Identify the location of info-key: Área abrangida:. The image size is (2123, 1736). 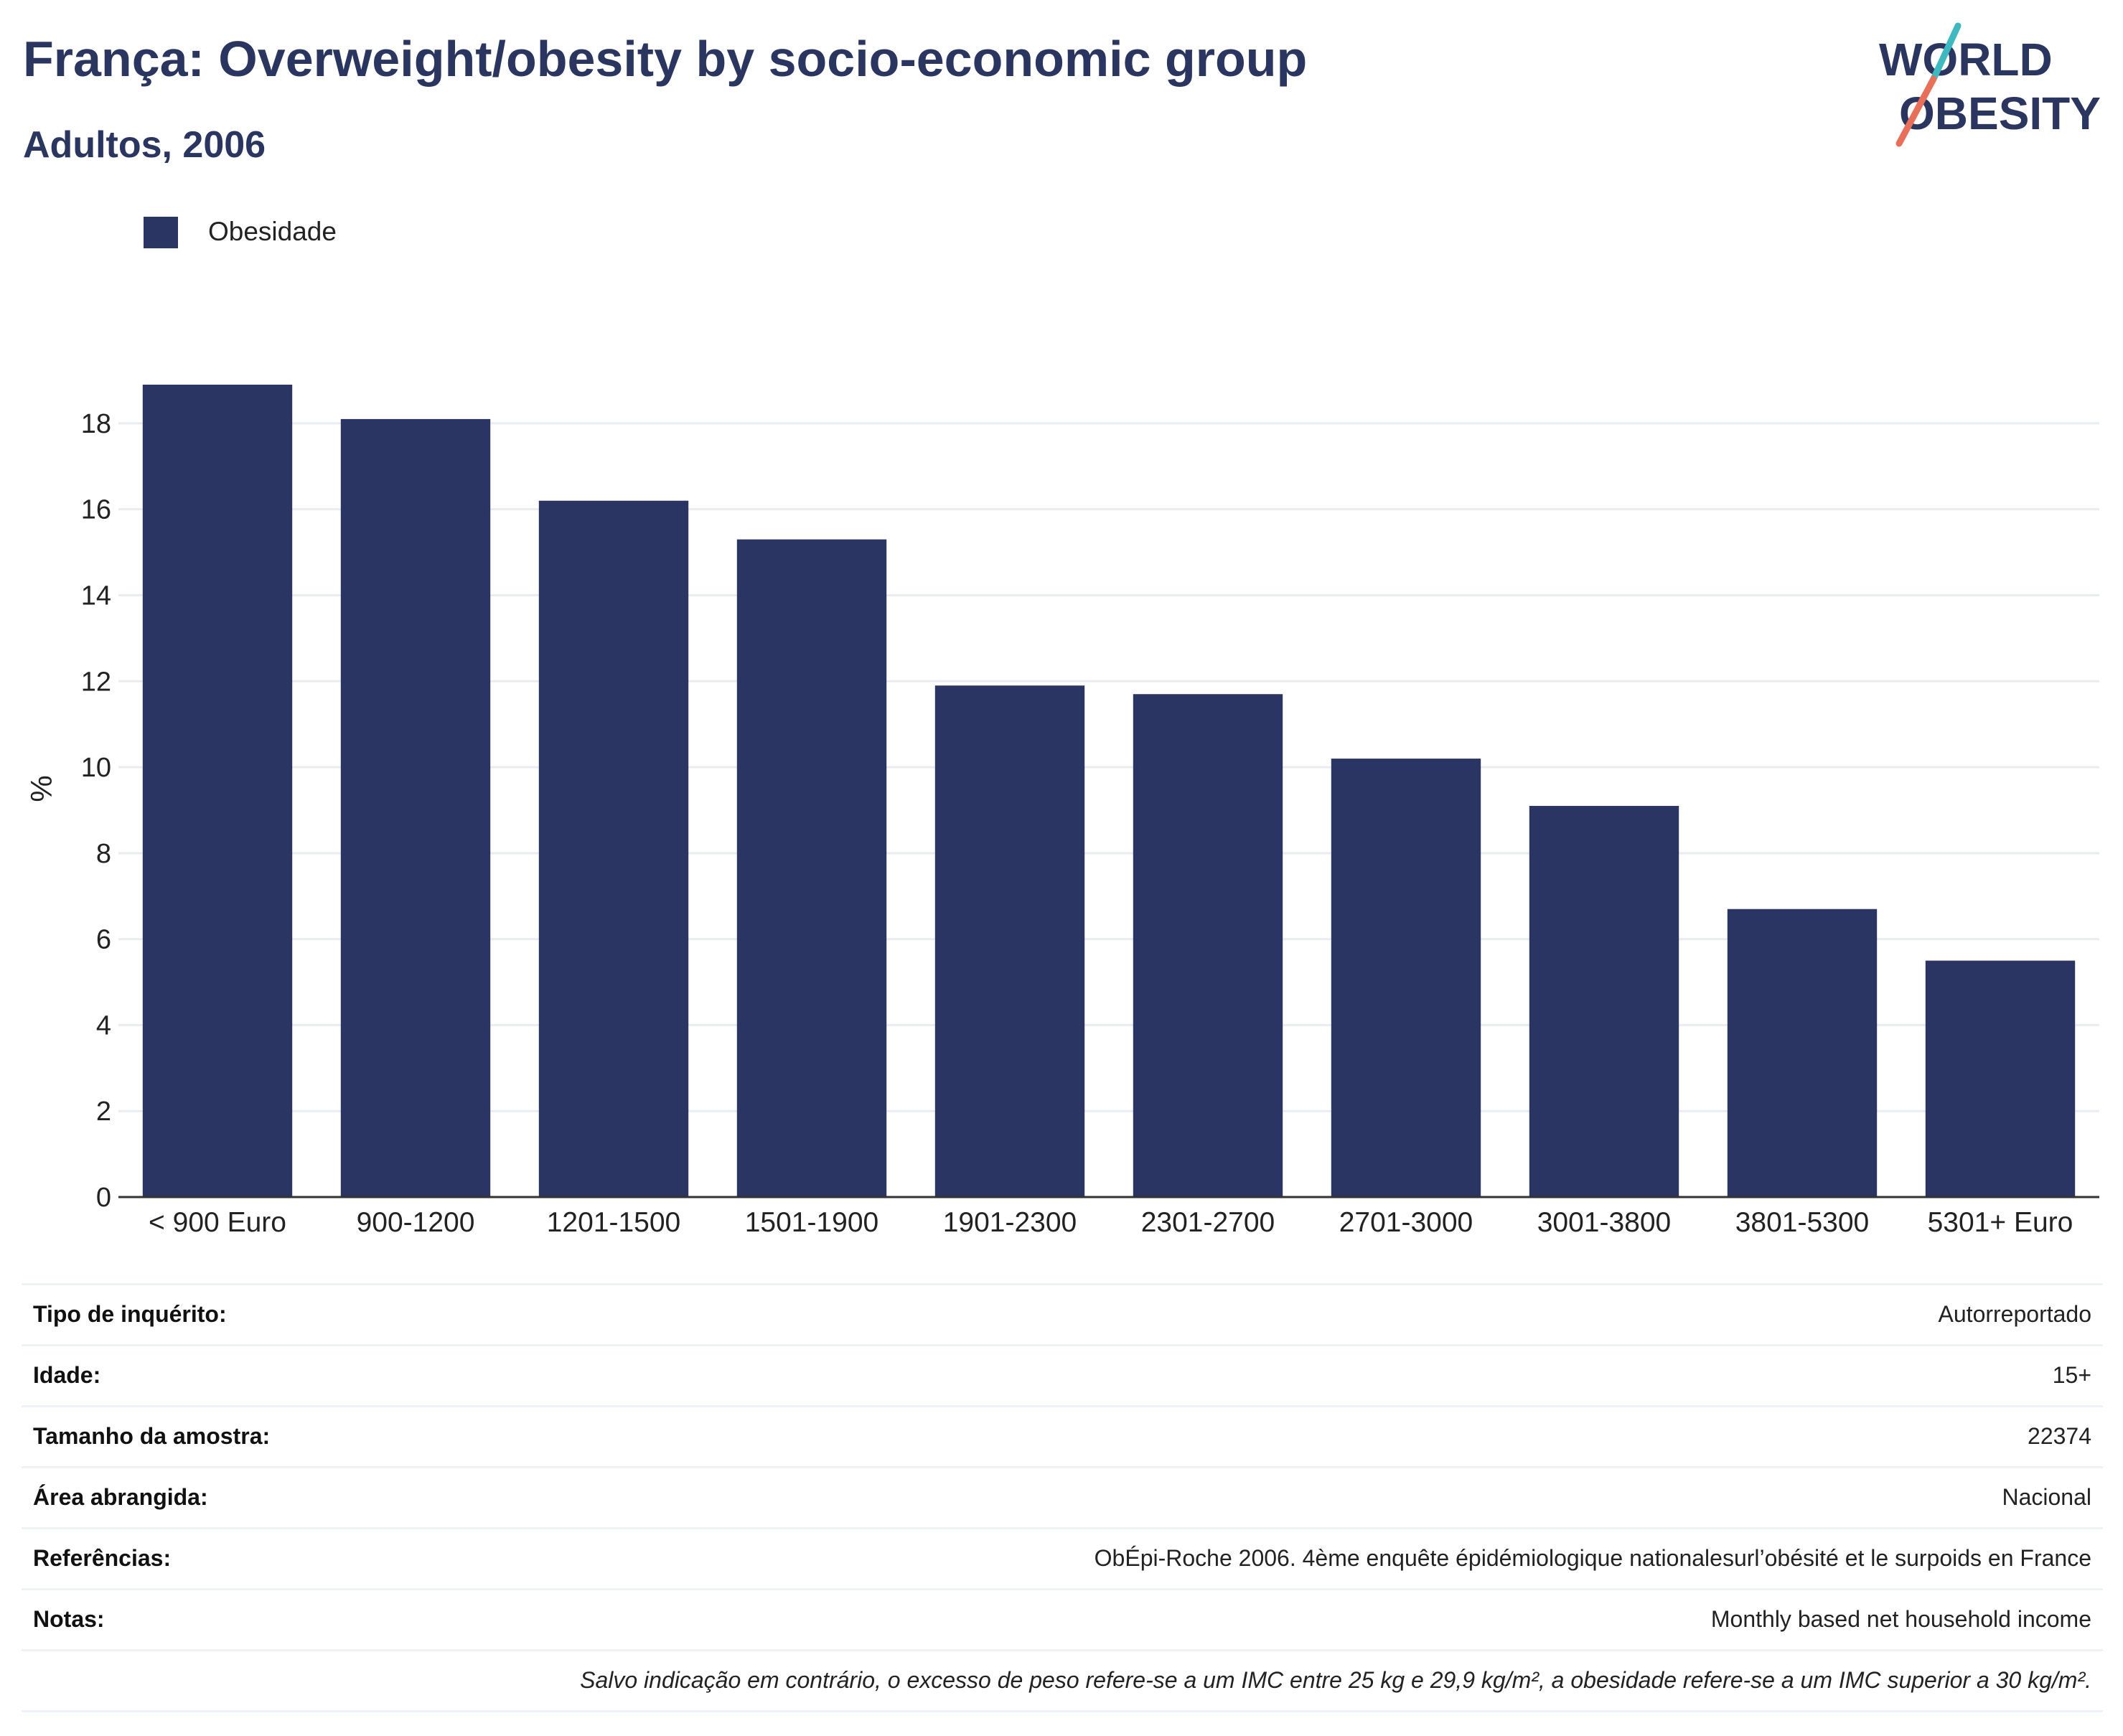
(120, 1497).